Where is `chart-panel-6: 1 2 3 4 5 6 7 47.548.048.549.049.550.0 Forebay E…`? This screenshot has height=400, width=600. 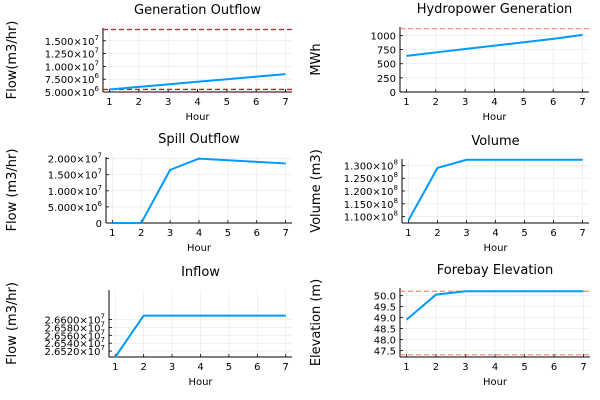
chart-panel-6: 1 2 3 4 5 6 7 47.548.048.549.049.550.0 Forebay E… is located at coordinates (449, 325).